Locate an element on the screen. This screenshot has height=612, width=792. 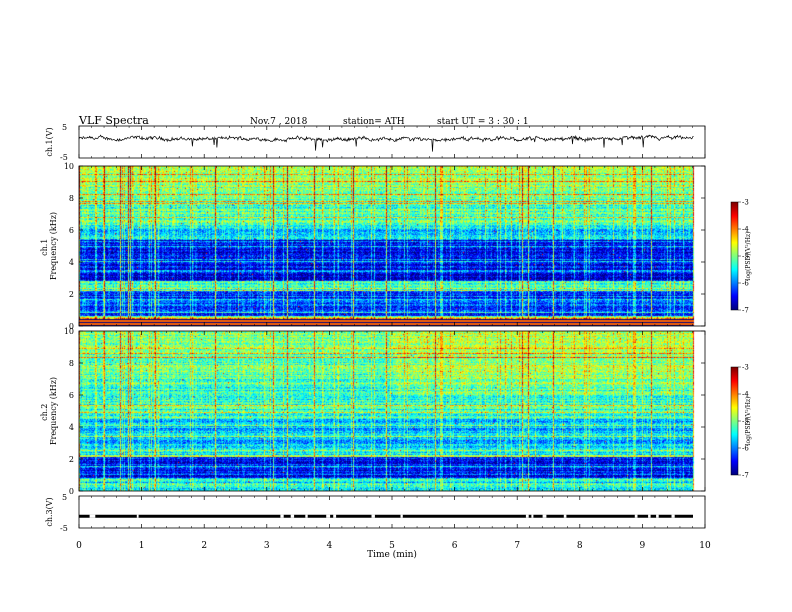
figure-title: VLF Spectra is located at coordinates (113, 120).